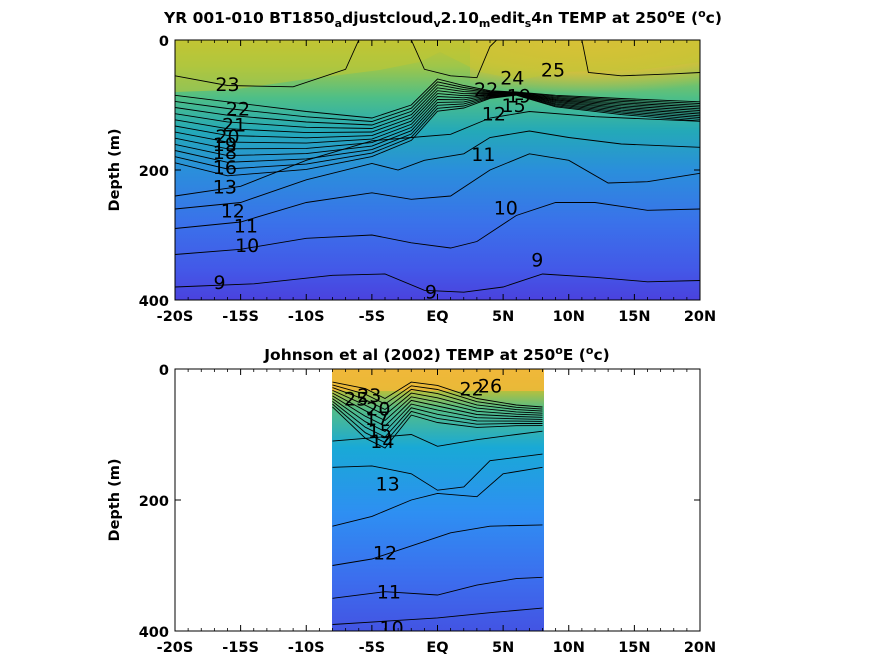  Describe the element at coordinates (115, 500) in the screenshot. I see `panel-2-ylabel: Depth (m)` at that location.